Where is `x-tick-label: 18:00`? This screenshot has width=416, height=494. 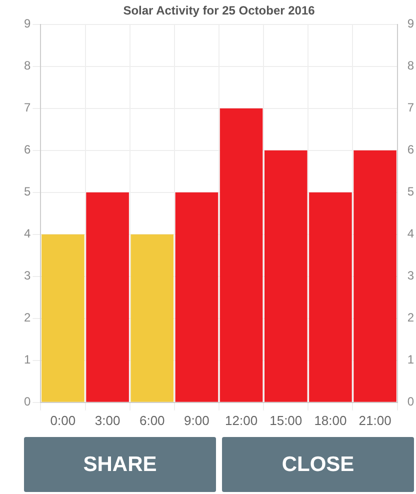 x-tick-label: 18:00 is located at coordinates (330, 420).